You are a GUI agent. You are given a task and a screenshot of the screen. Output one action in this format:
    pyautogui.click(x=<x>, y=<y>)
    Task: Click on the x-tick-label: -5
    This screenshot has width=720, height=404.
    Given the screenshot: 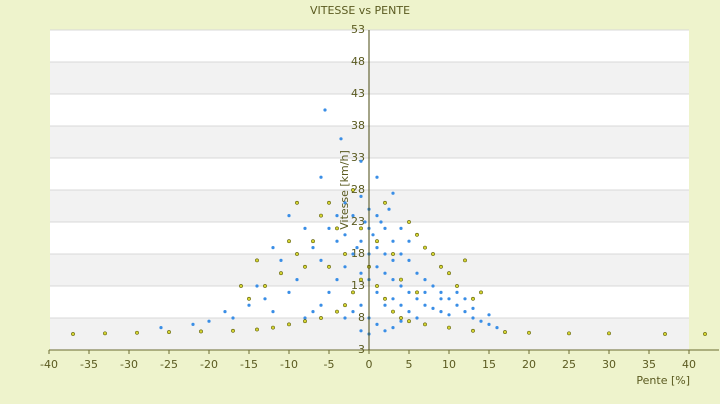 What is the action you would take?
    pyautogui.click(x=329, y=364)
    